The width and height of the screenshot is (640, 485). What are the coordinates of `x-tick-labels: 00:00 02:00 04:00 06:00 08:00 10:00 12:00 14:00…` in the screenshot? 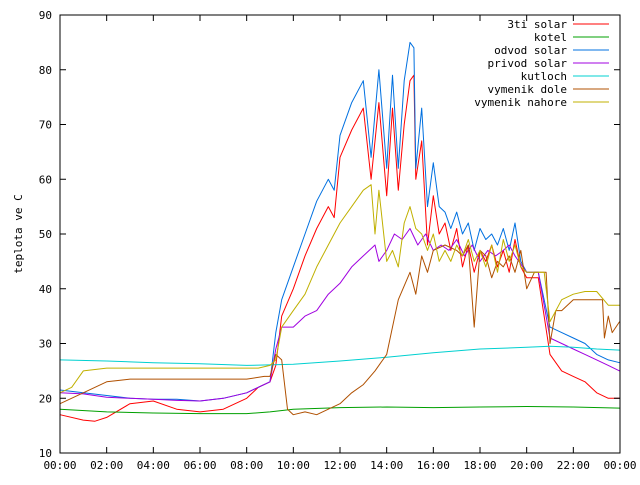 It's located at (339, 465).